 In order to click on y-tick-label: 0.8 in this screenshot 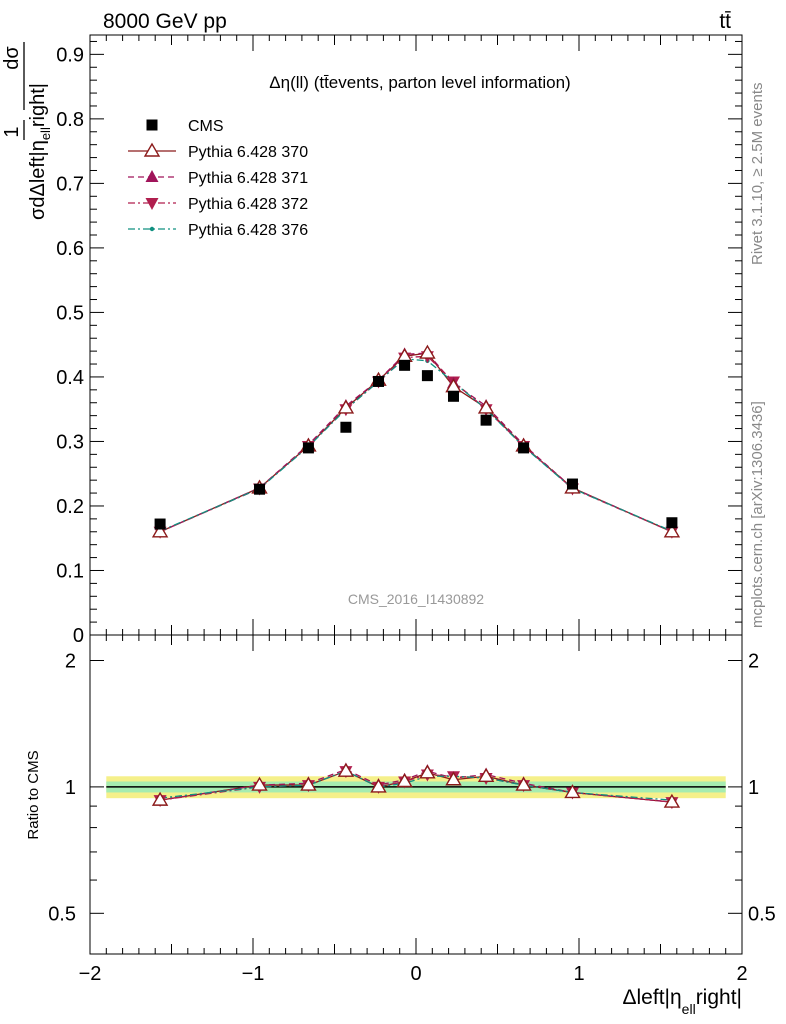, I will do `click(70, 120)`.